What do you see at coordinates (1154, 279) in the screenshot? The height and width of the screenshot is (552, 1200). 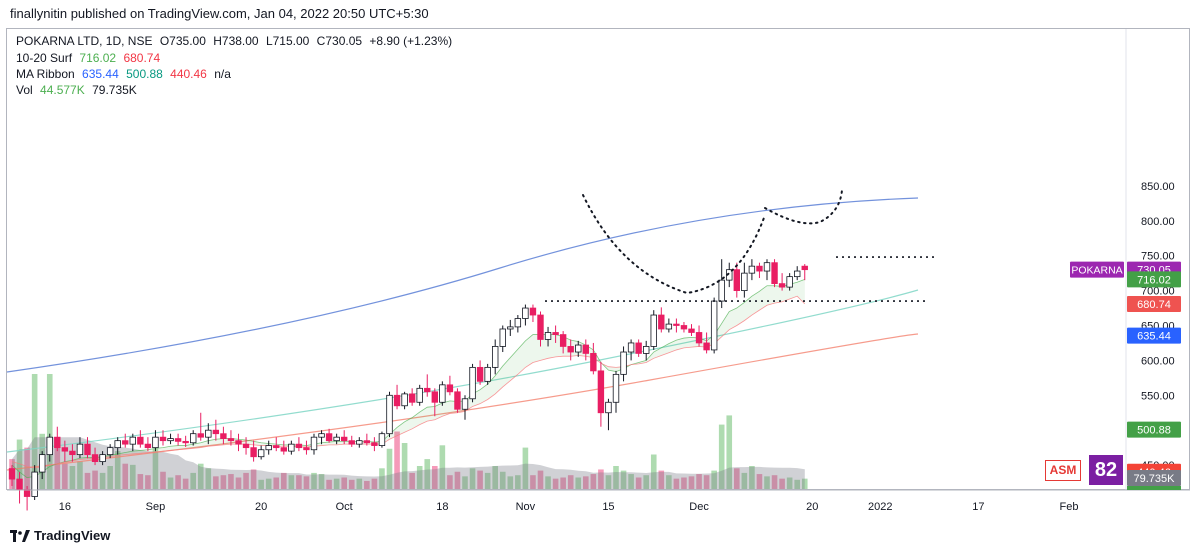 I see `price-tag-surf-fast-bg` at bounding box center [1154, 279].